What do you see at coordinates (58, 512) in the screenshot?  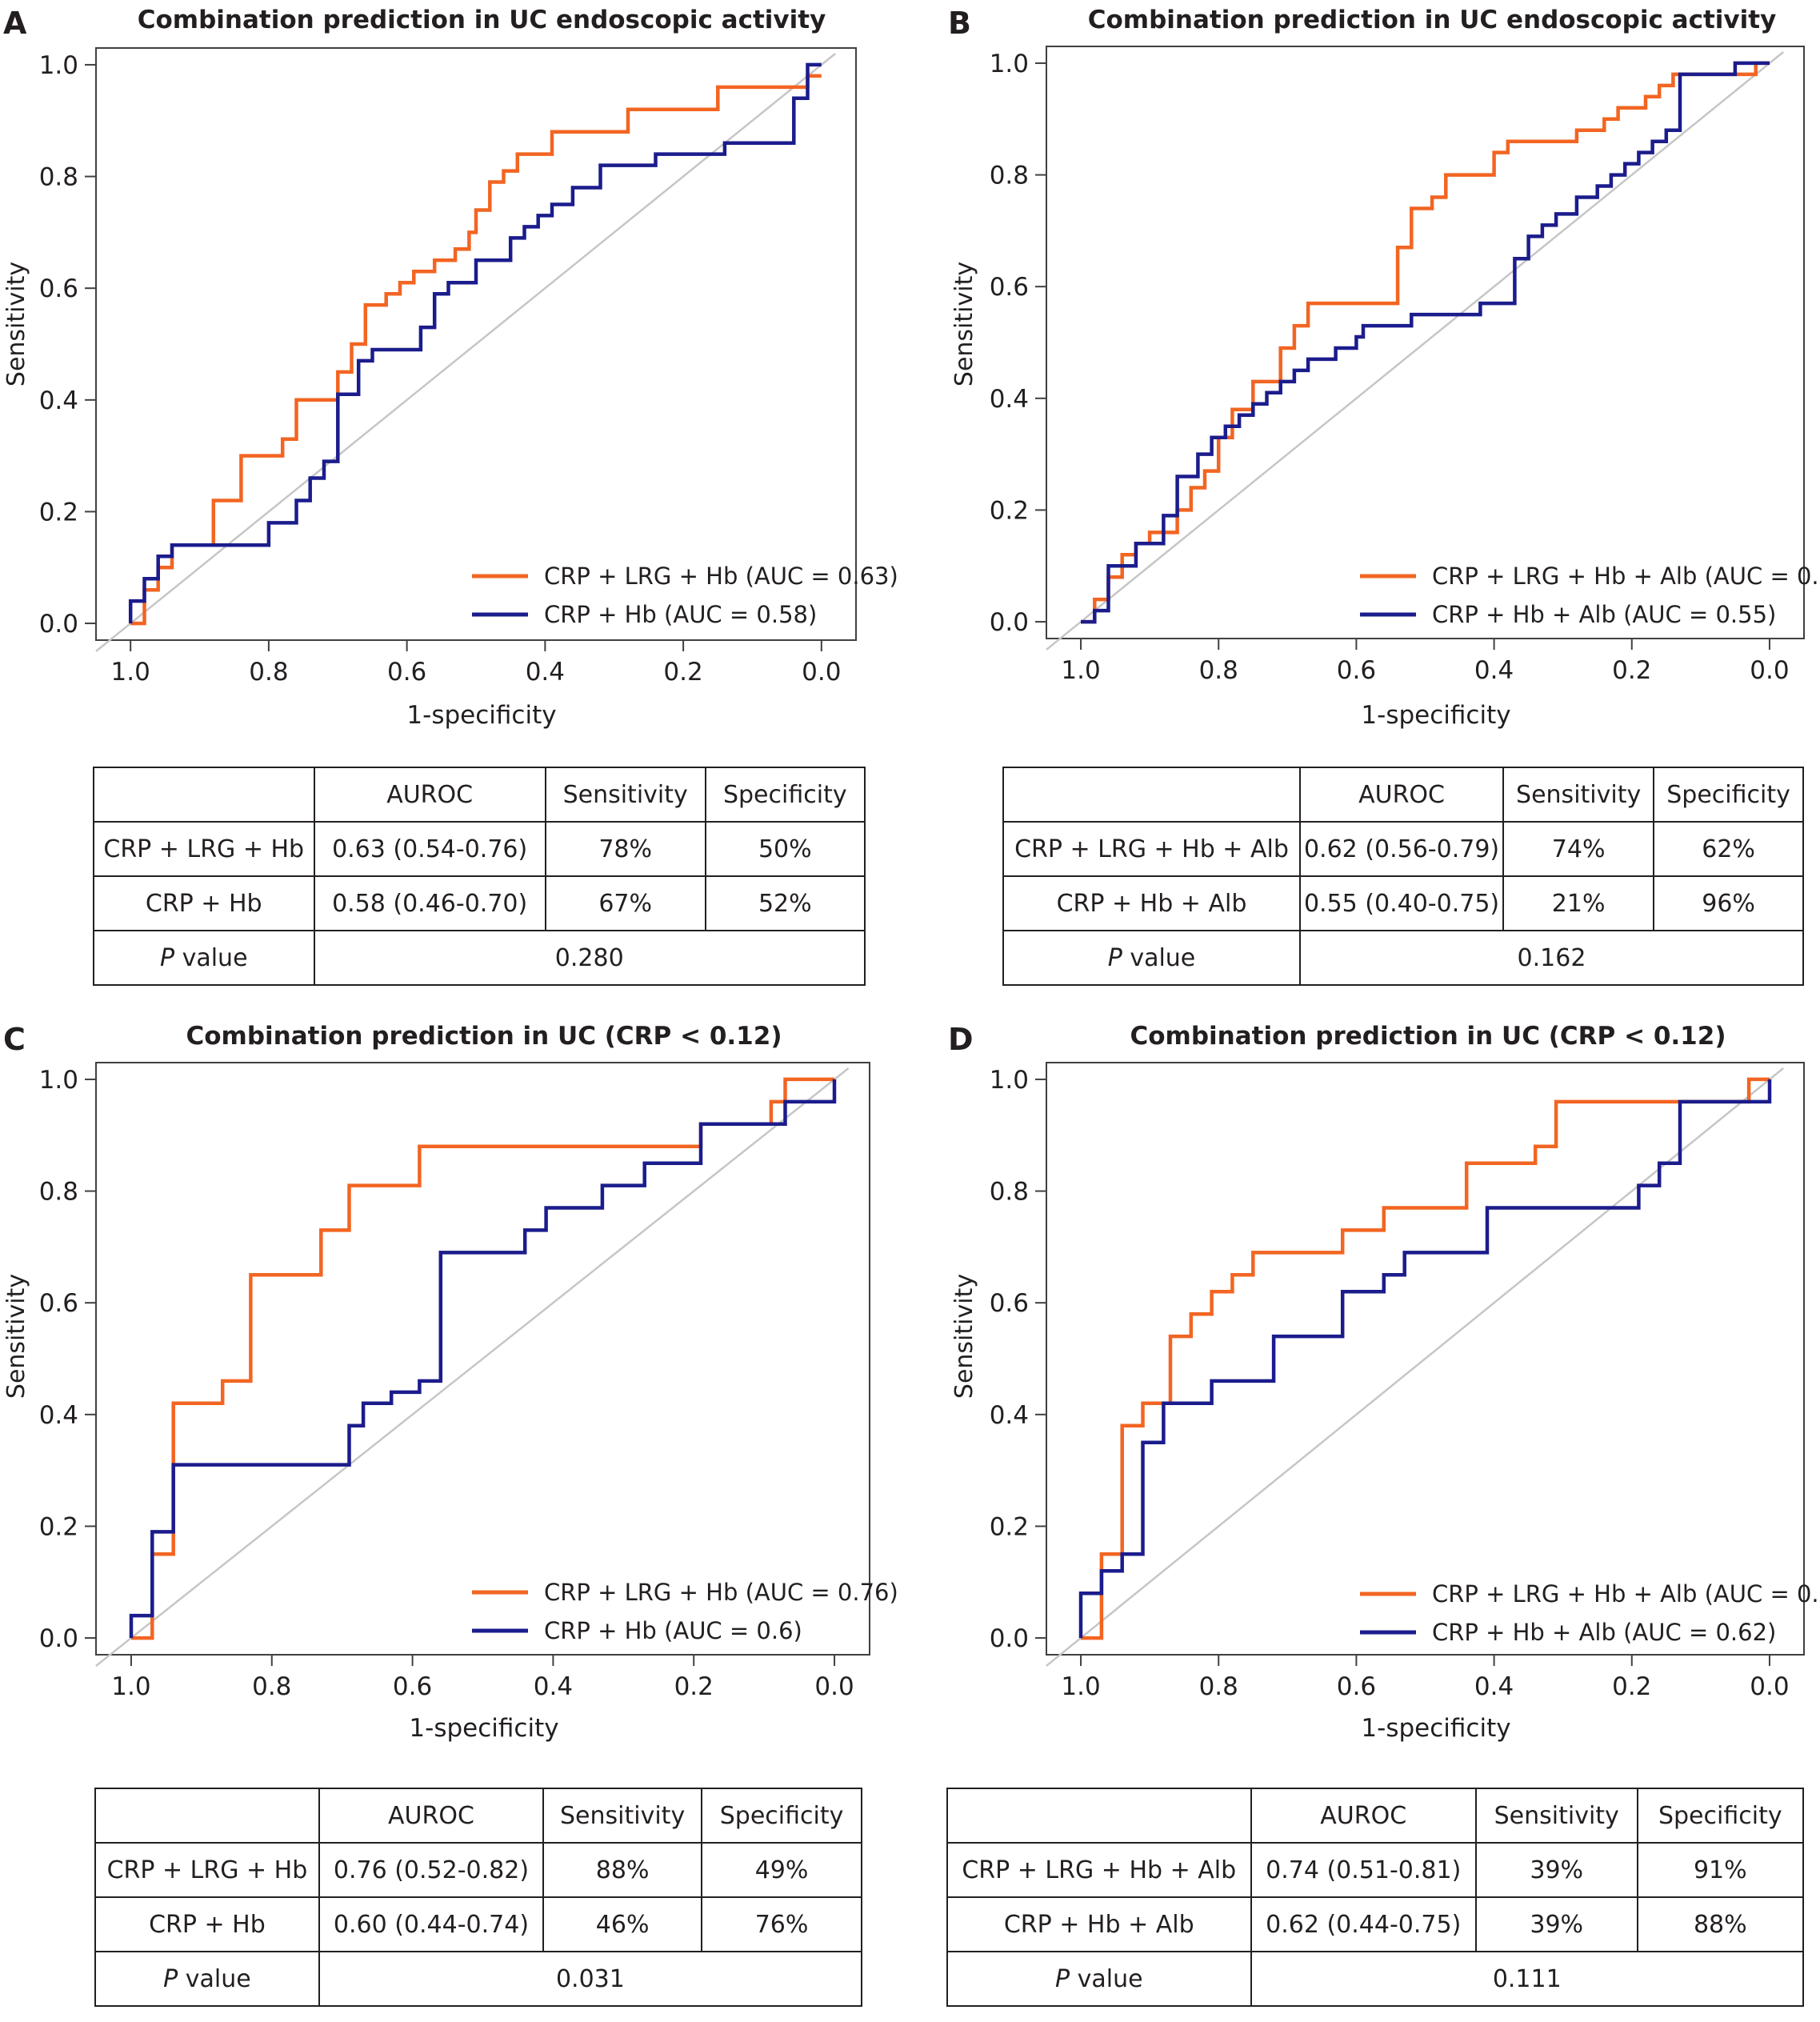 I see `y-tick-label: 0.2` at bounding box center [58, 512].